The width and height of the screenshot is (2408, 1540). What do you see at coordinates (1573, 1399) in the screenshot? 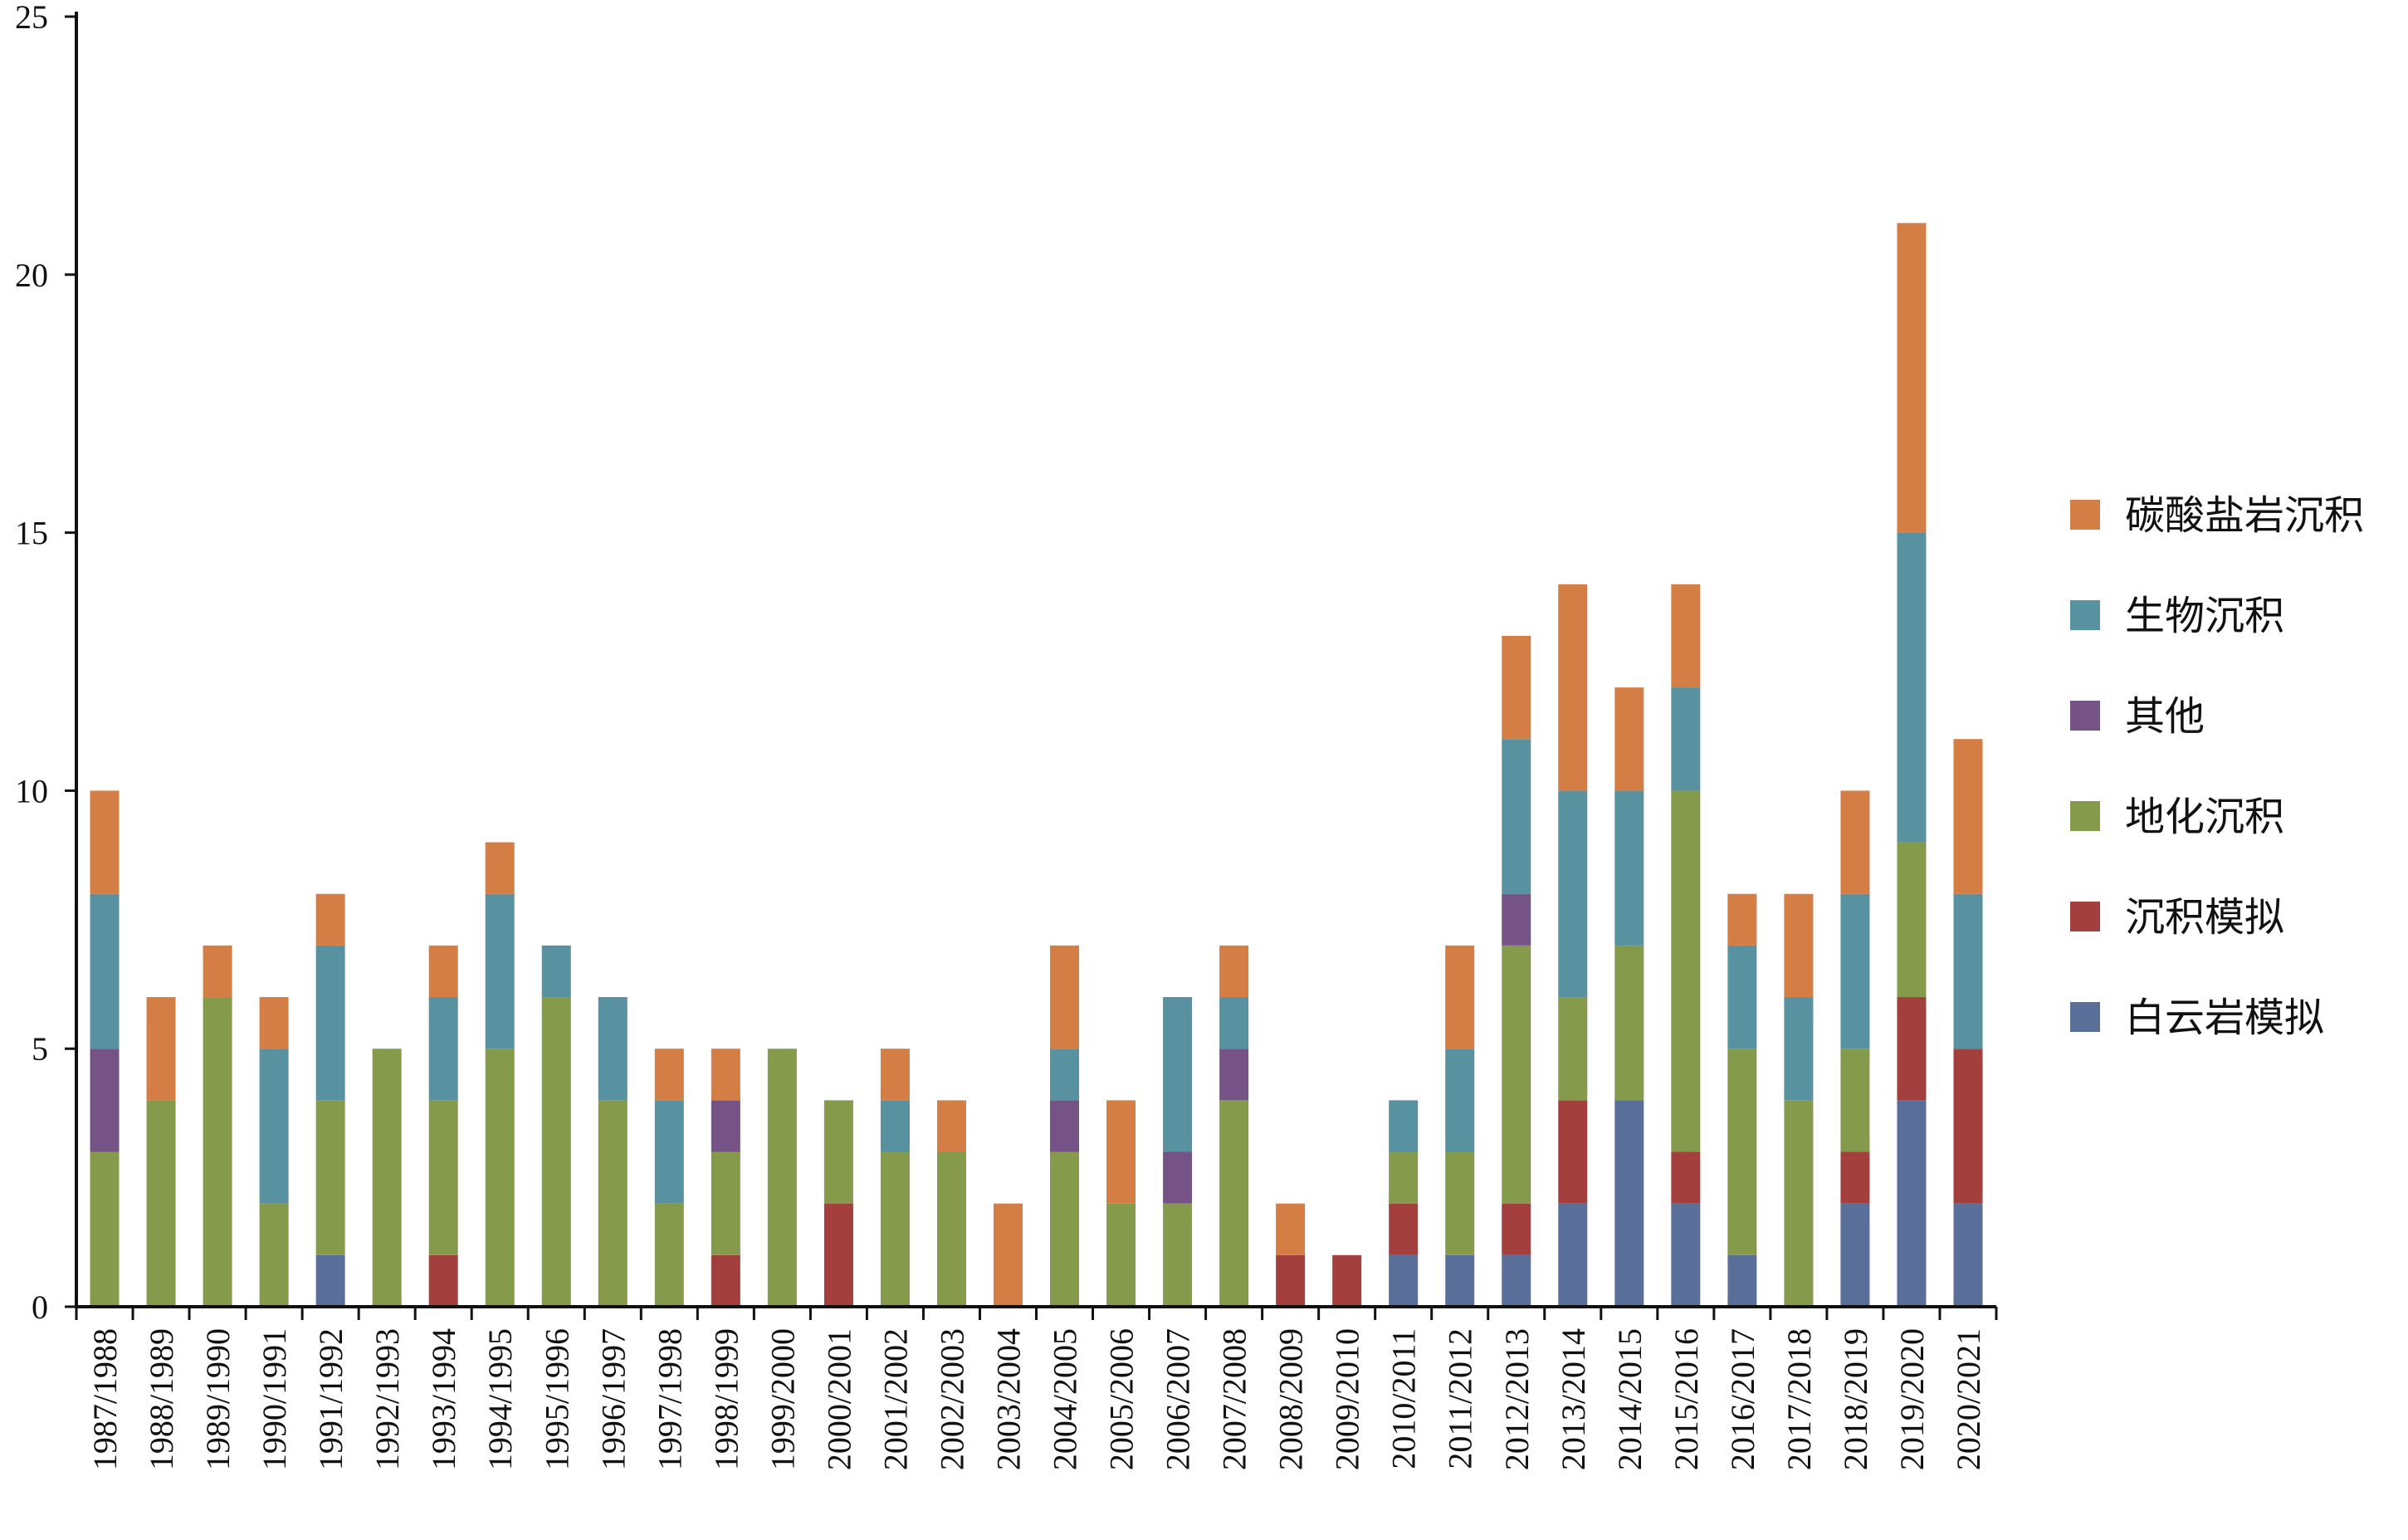
I see `x-tick-label-27: 2013/2014` at bounding box center [1573, 1399].